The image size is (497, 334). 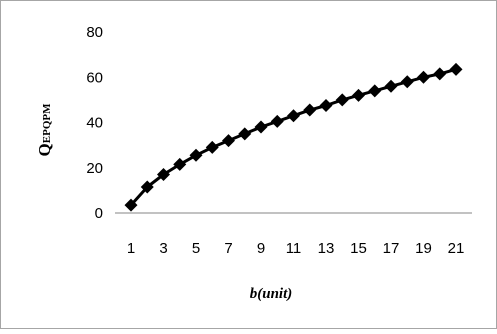 I want to click on x-axis-tick-labels: 1 3 5 7 9 11 13 15 17 19 21, so click(x=296, y=248).